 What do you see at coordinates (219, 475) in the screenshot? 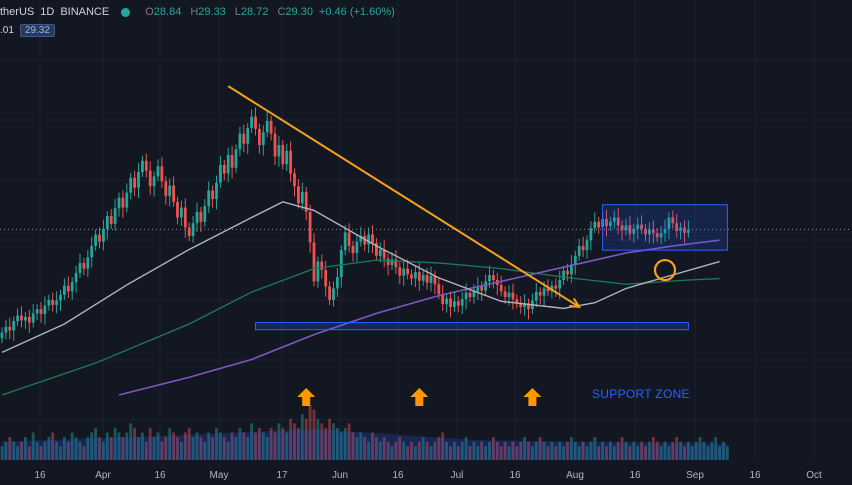
I see `x-tick-label: May` at bounding box center [219, 475].